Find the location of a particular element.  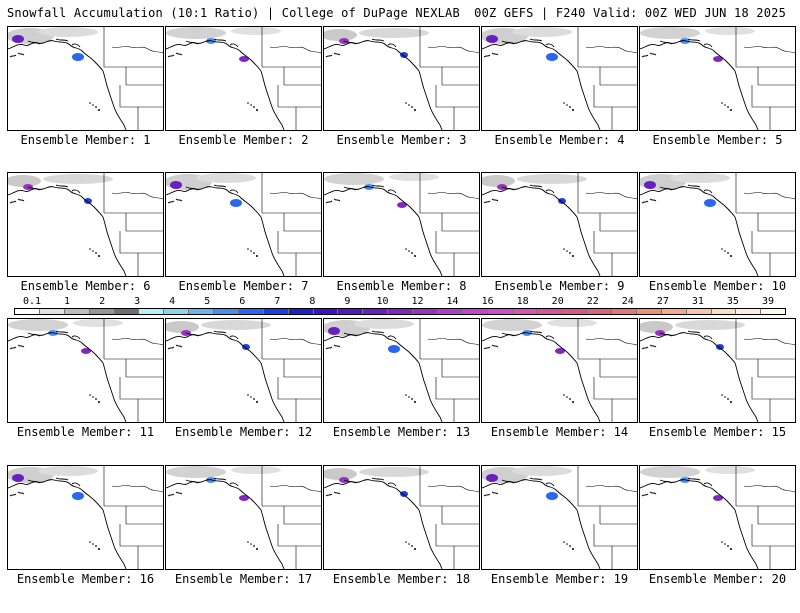

ensemble-member-panel: Ensemble Member: 8 is located at coordinates (401, 246).